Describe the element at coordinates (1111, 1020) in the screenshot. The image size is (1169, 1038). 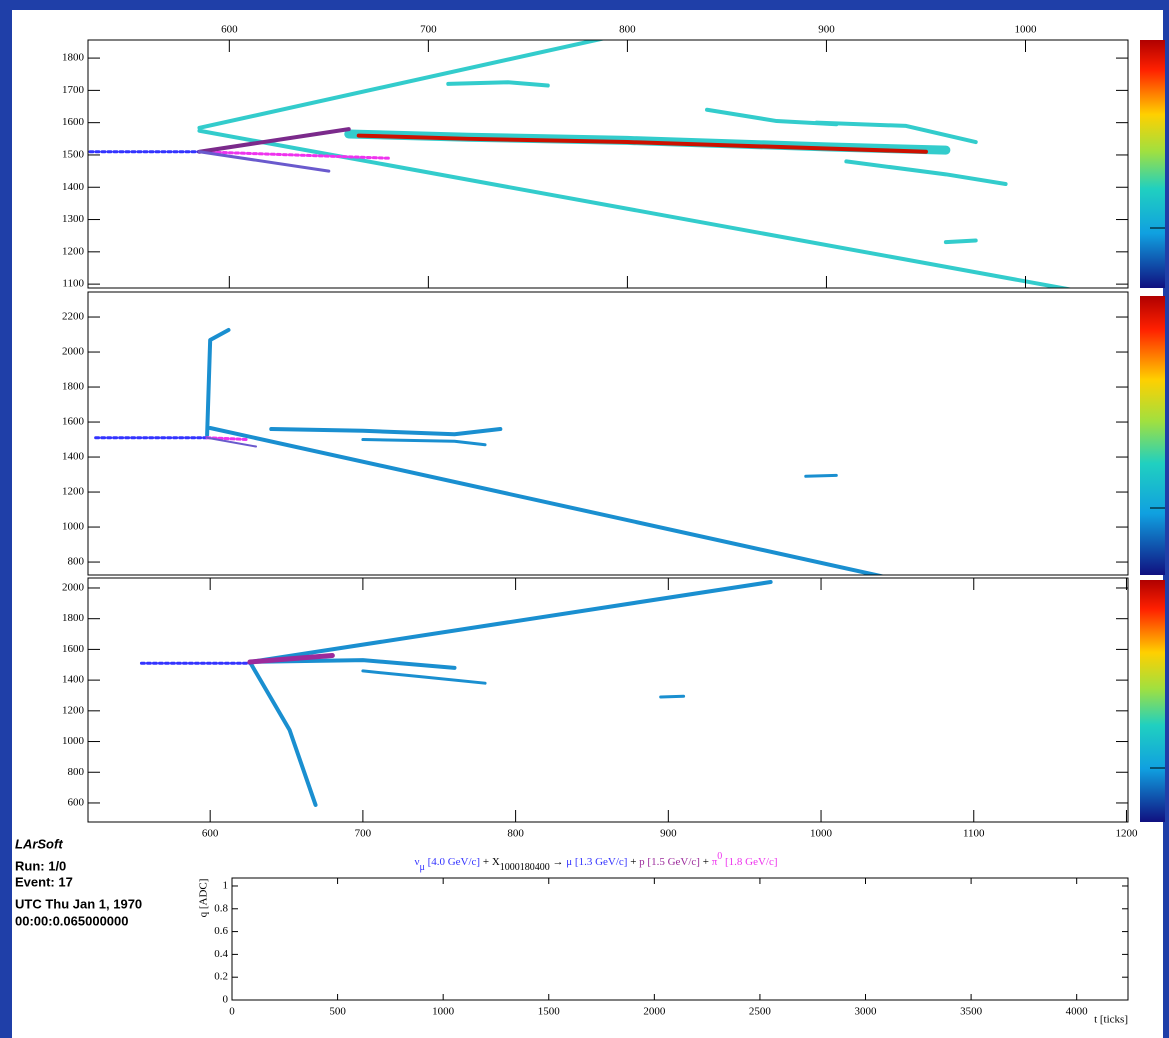
I see `x-axis-label: t [ticks]` at that location.